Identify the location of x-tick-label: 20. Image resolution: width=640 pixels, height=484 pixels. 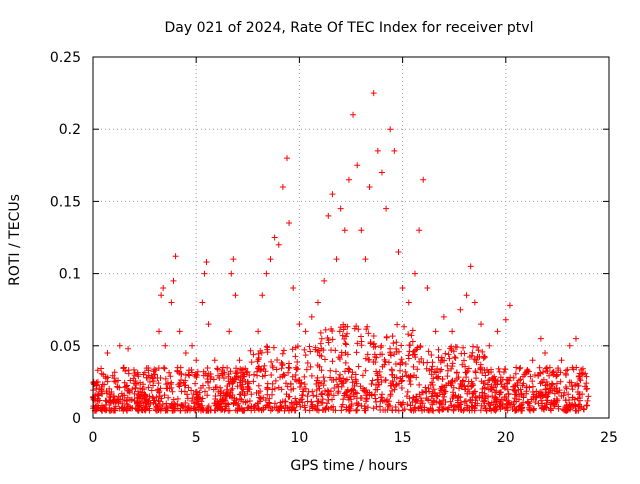
(506, 438).